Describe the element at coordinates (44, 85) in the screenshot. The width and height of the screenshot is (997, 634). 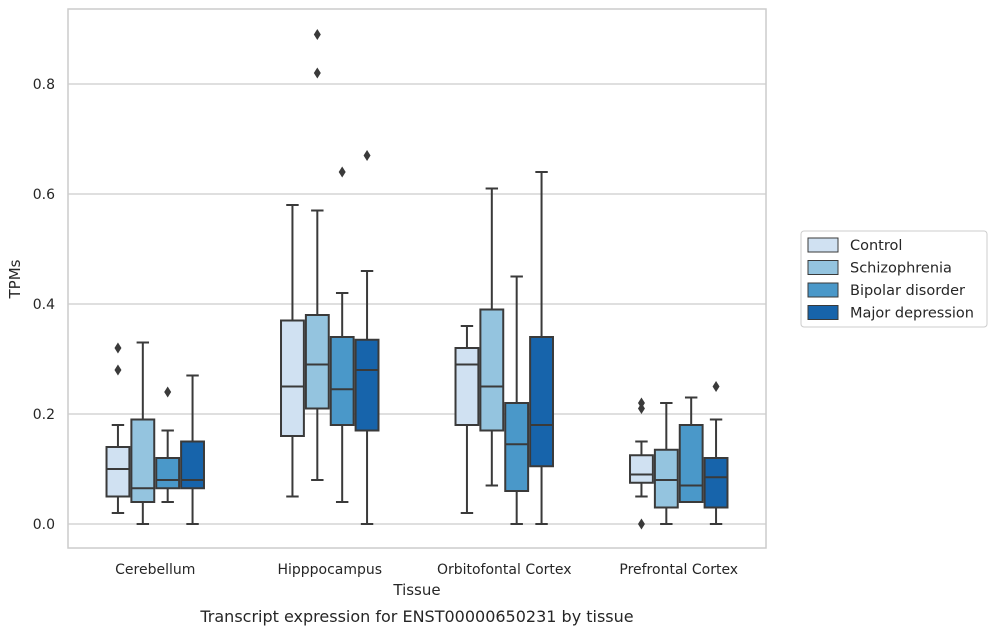
I see `y-tick-label: 0.8` at that location.